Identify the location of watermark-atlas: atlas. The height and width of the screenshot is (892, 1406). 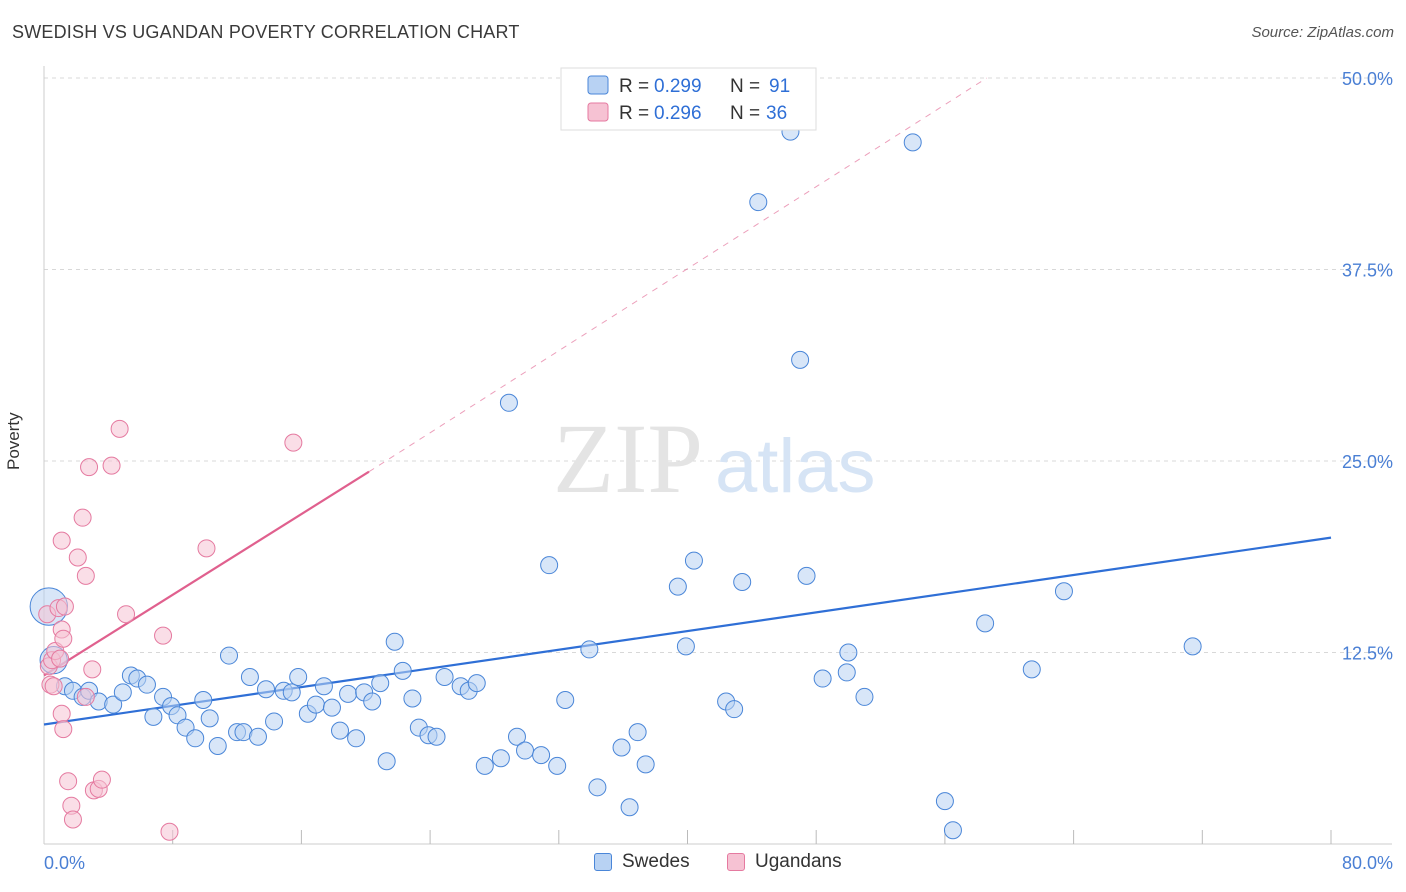
(795, 466).